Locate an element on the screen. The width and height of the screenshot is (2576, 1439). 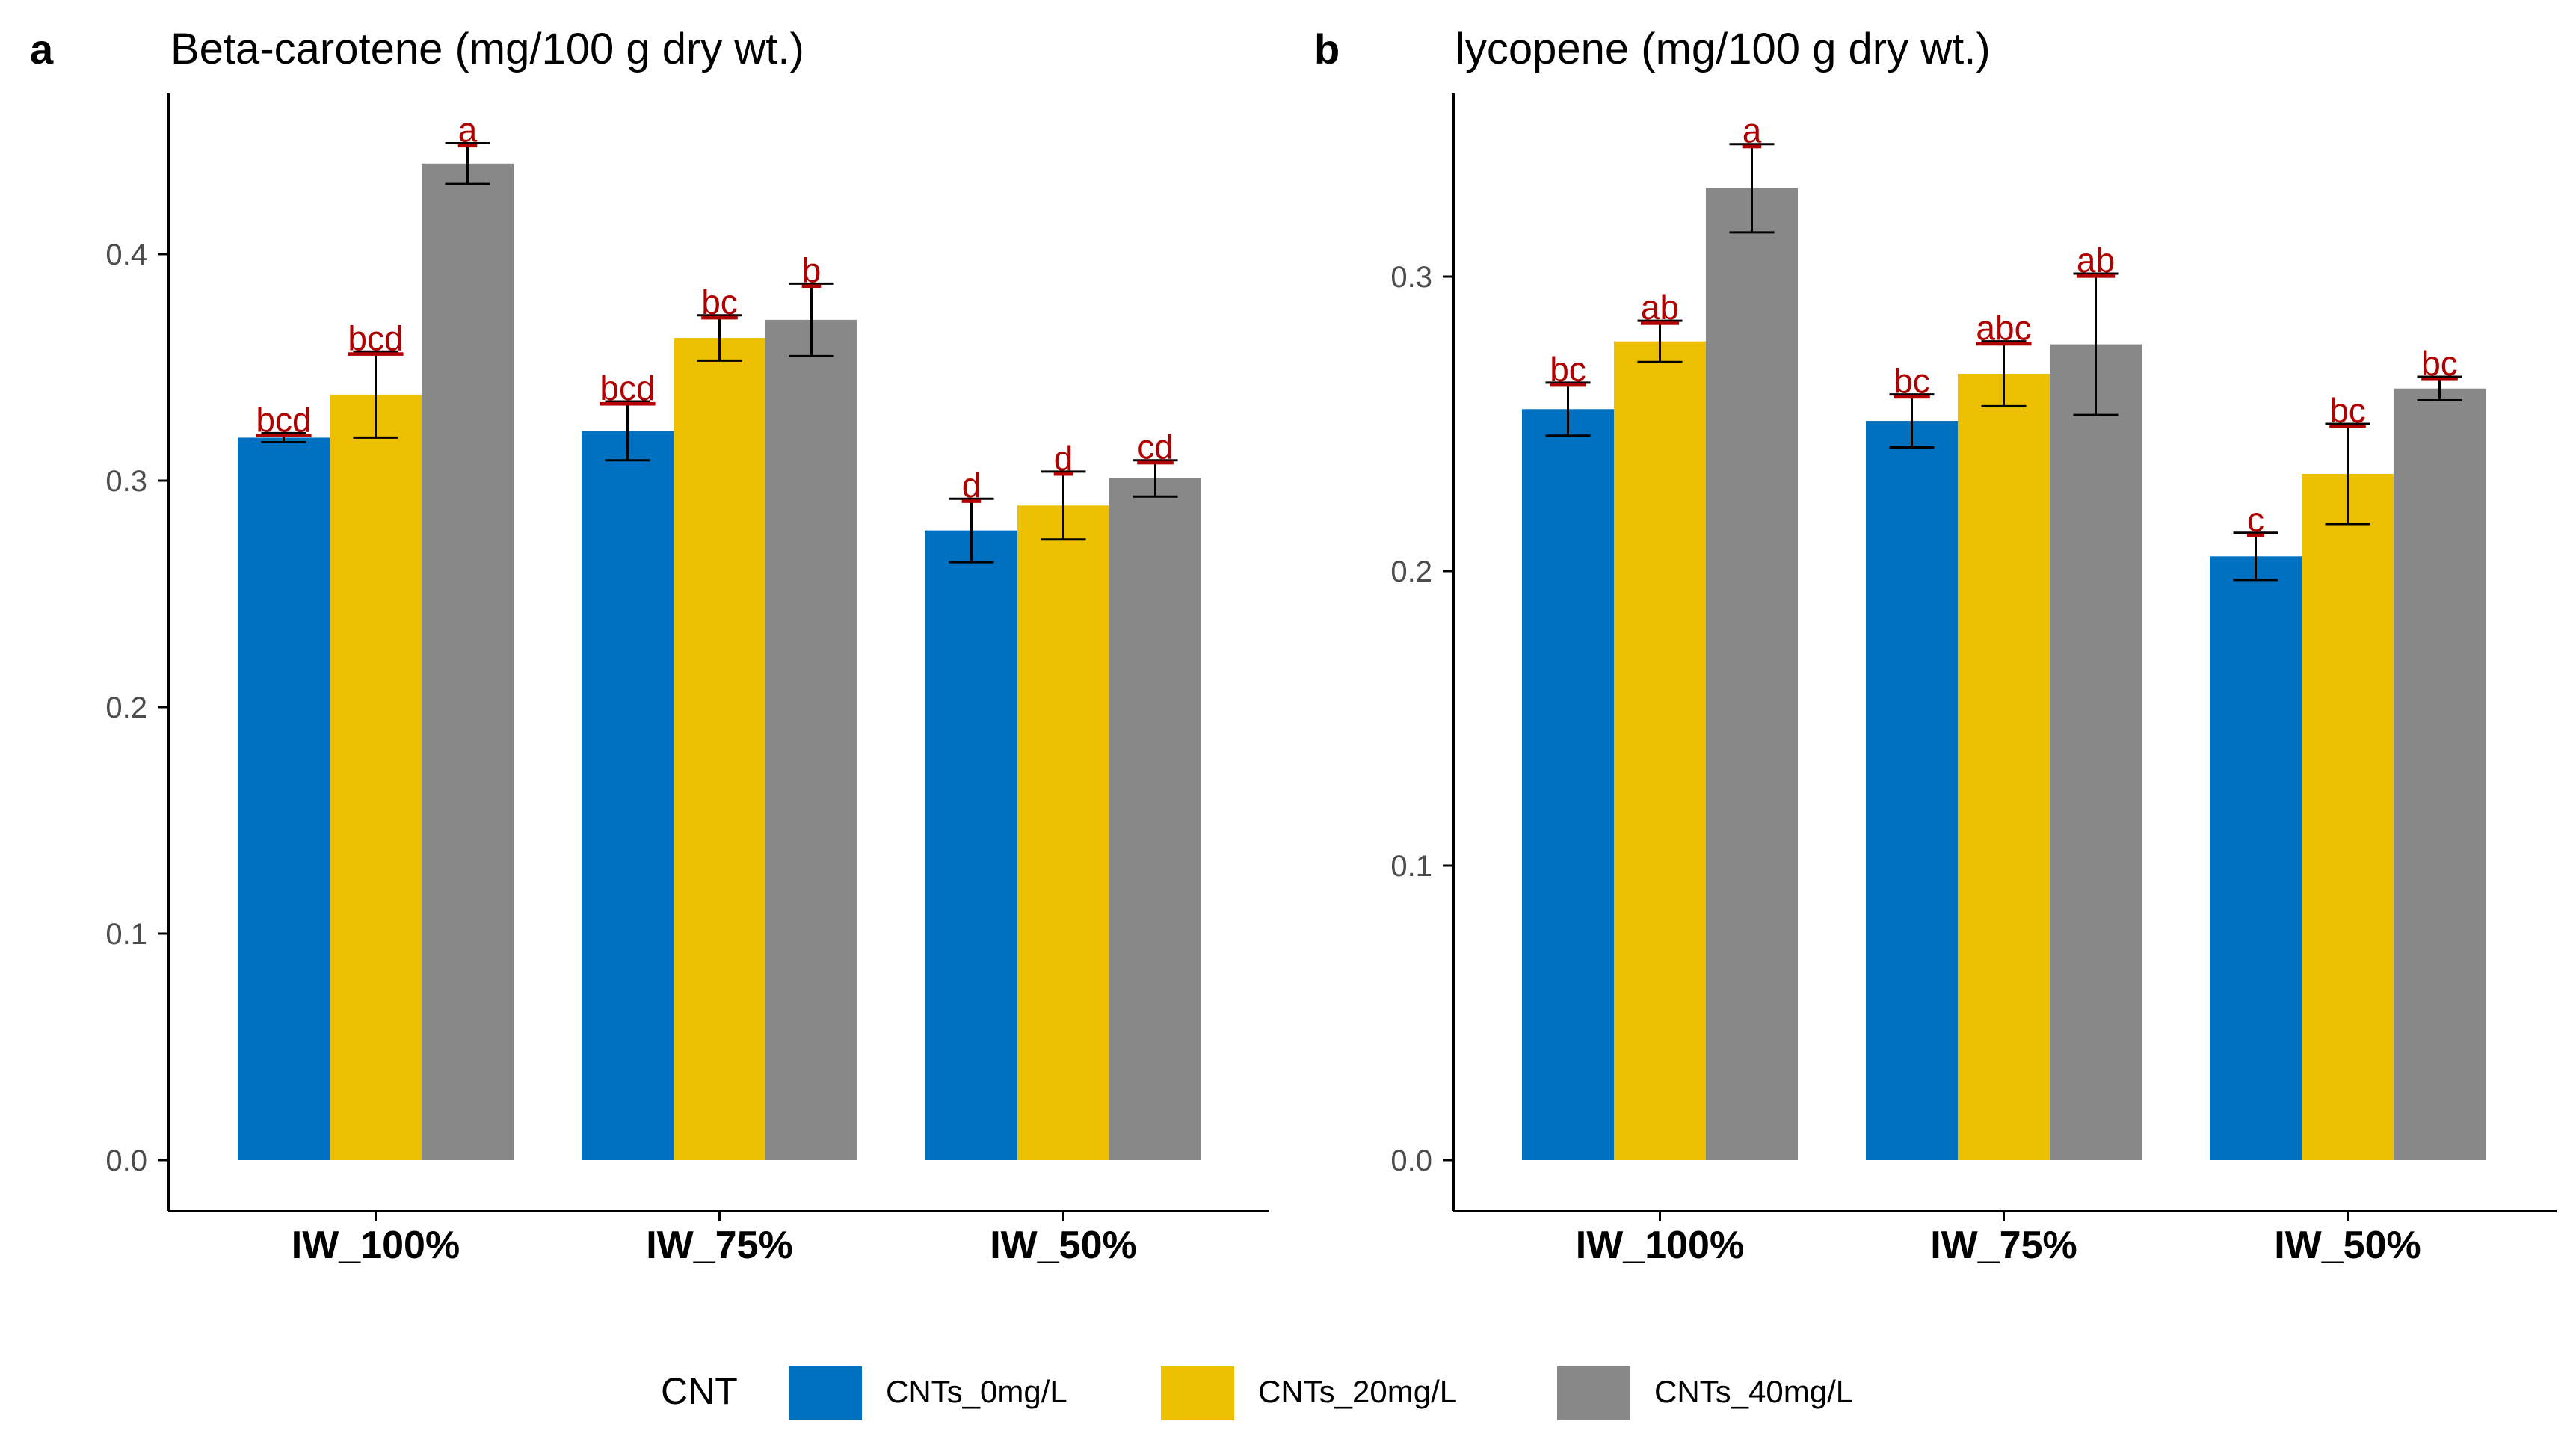
legend-title: CNT is located at coordinates (699, 1391).